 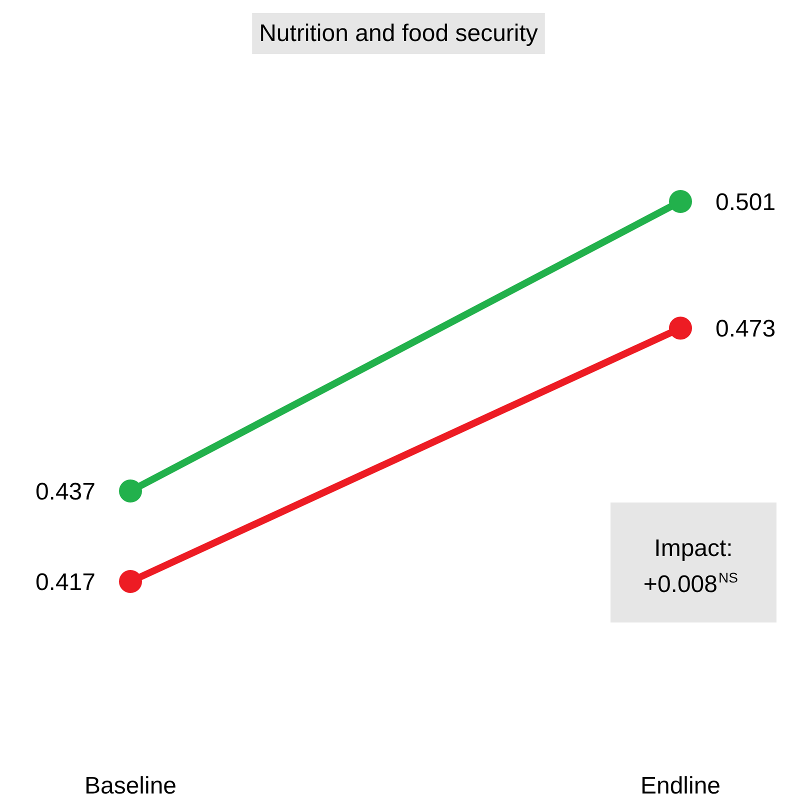 I want to click on data-label: 0.501, so click(x=746, y=202).